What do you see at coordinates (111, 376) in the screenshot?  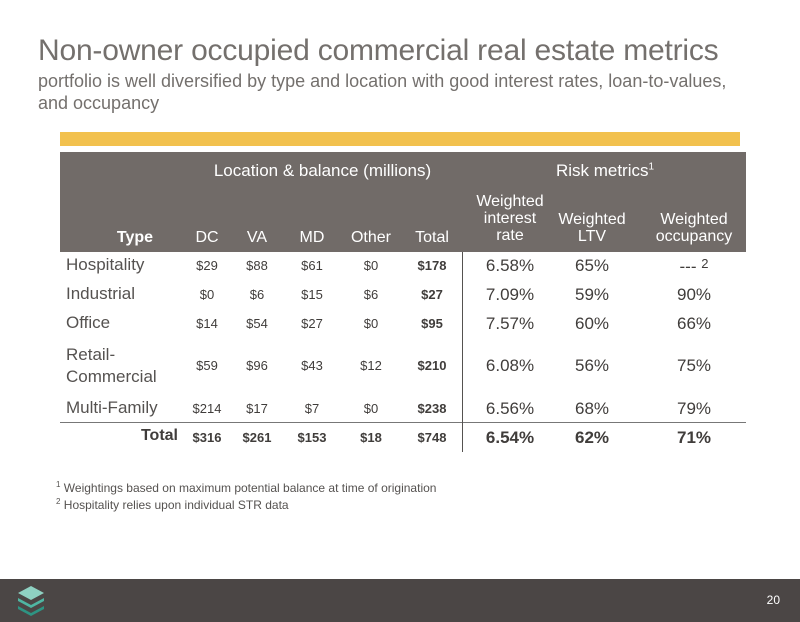 I see `row-label-line: Commercial` at bounding box center [111, 376].